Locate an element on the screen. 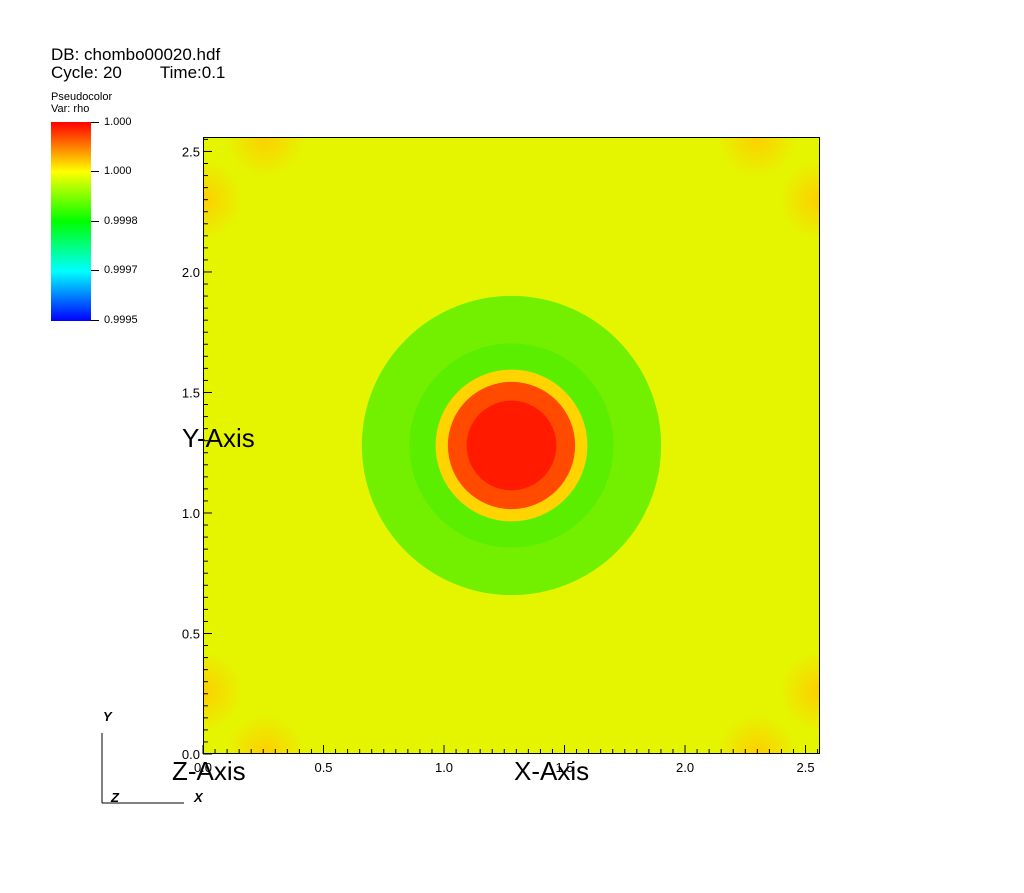 This screenshot has width=1024, height=893. y-tick-label: 1.5 is located at coordinates (191, 392).